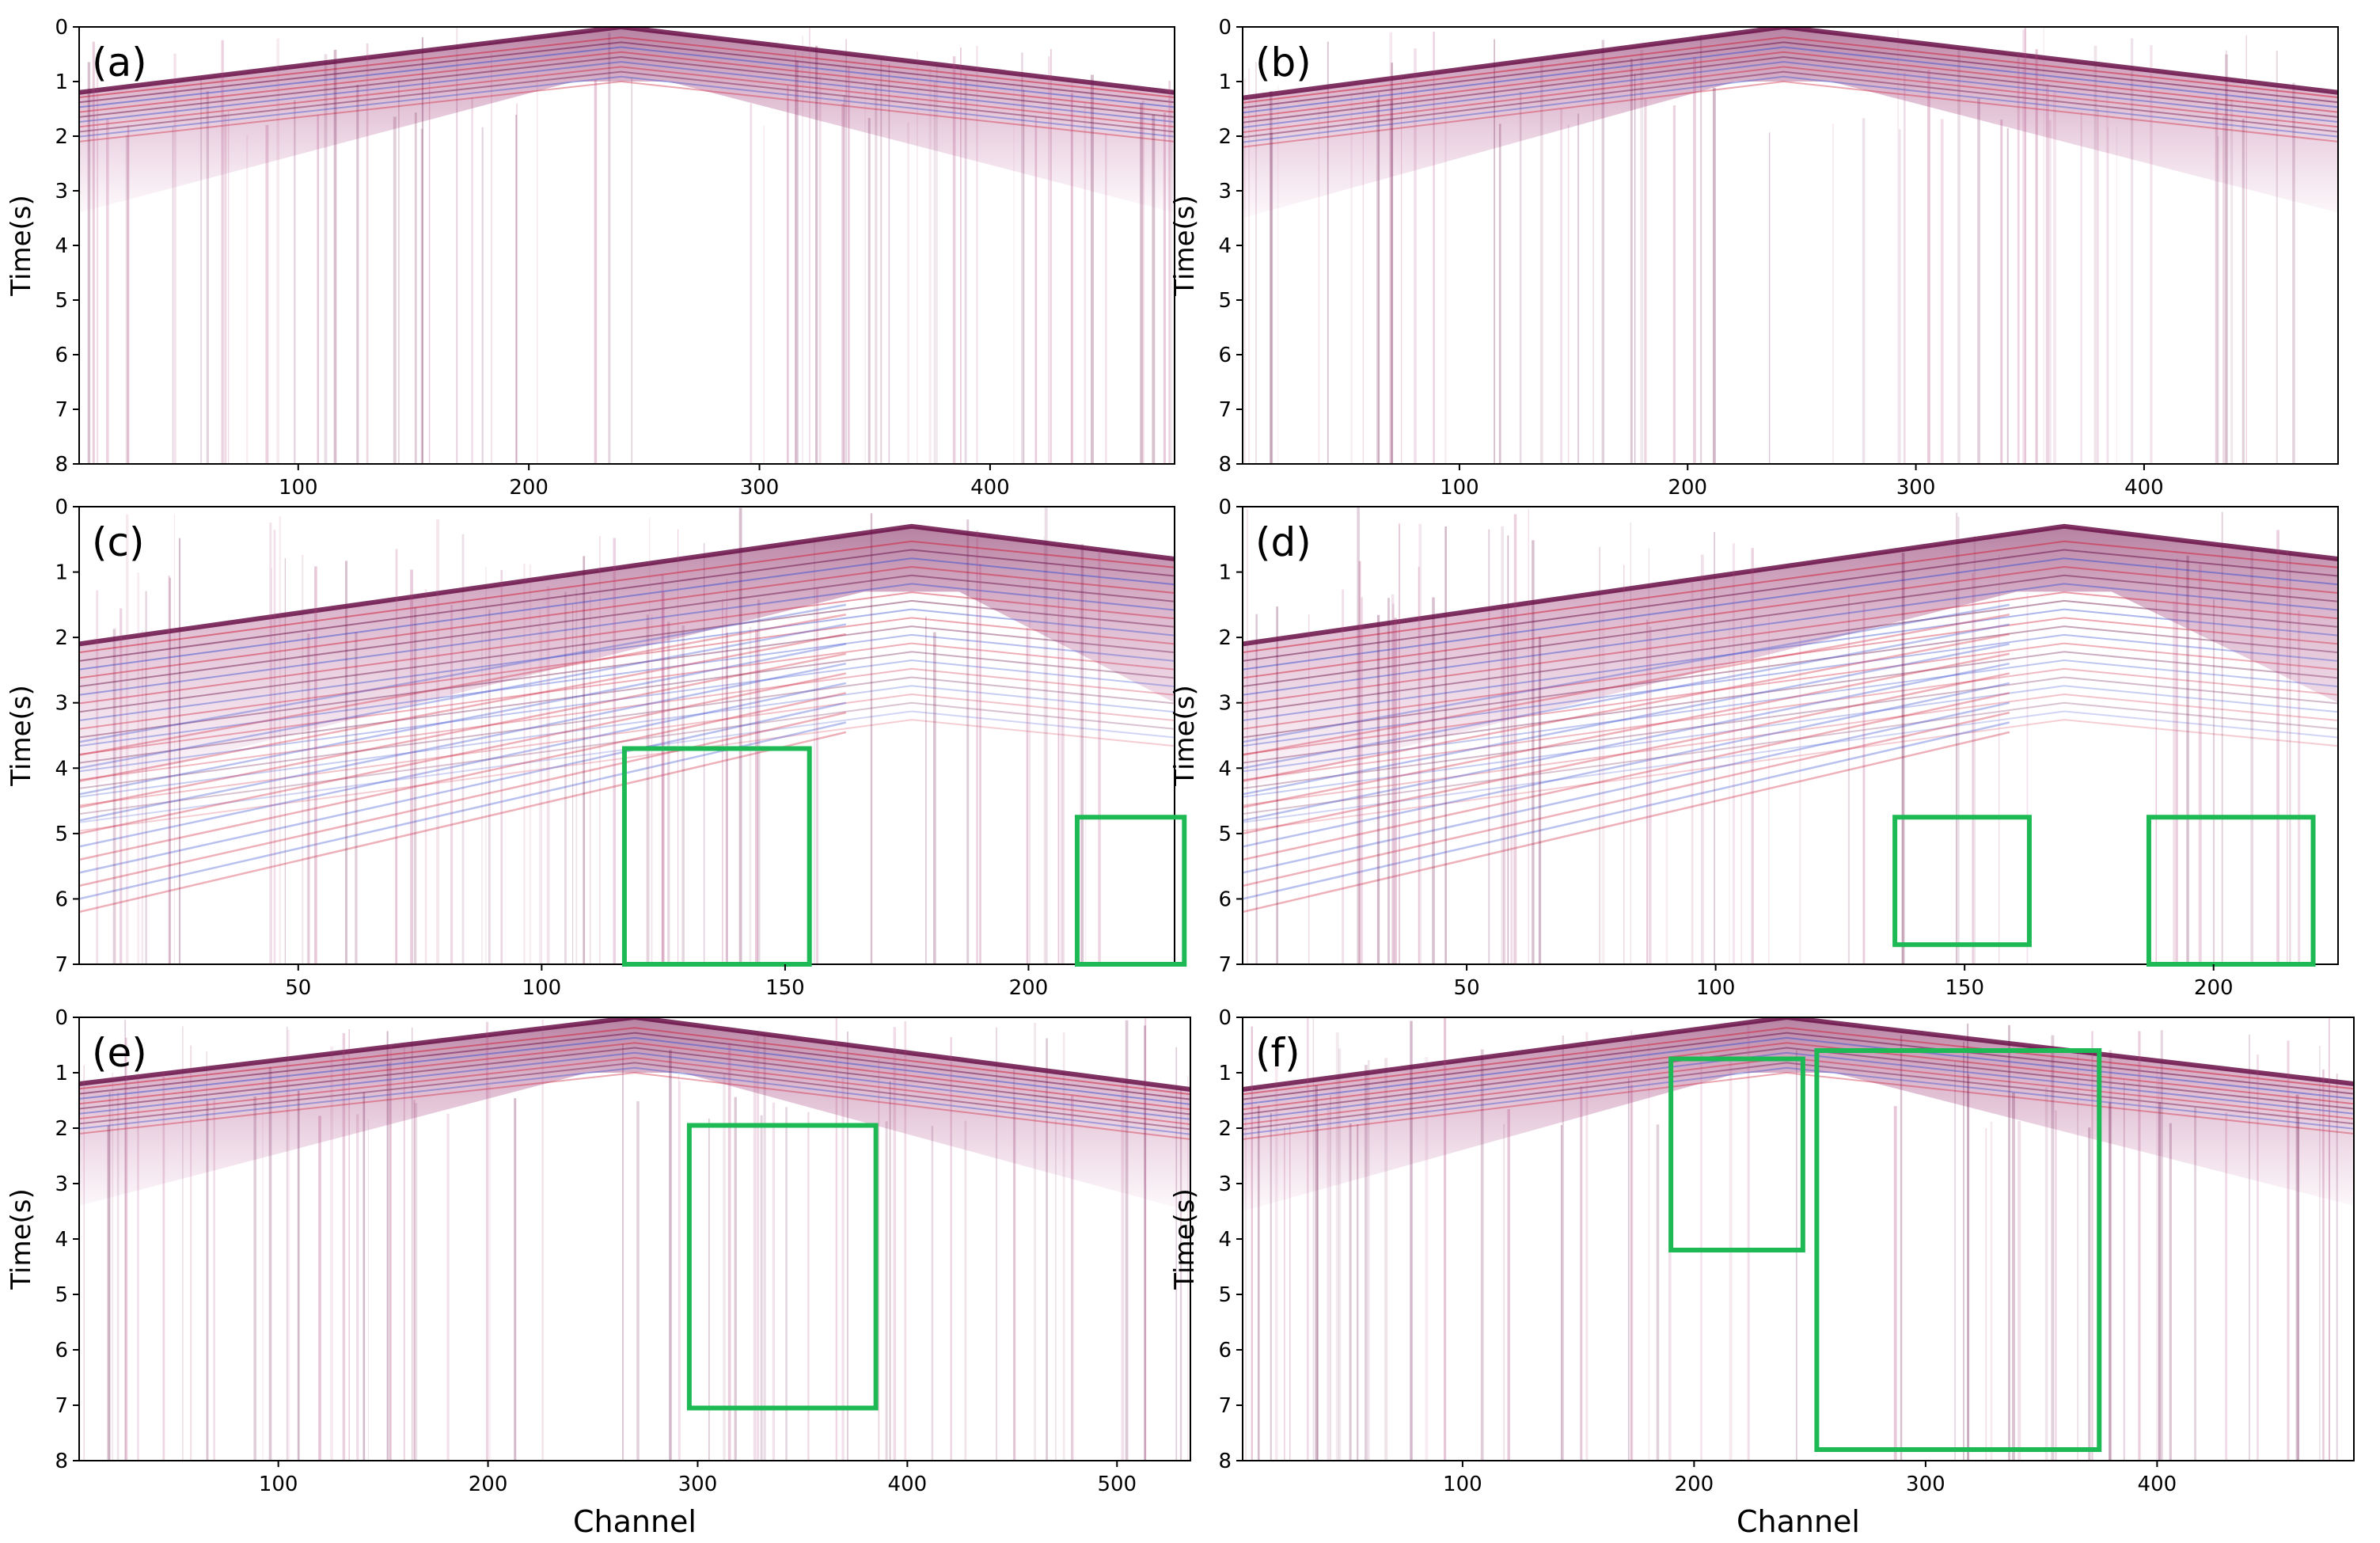  What do you see at coordinates (1283, 63) in the screenshot?
I see `panel-label: (b)` at bounding box center [1283, 63].